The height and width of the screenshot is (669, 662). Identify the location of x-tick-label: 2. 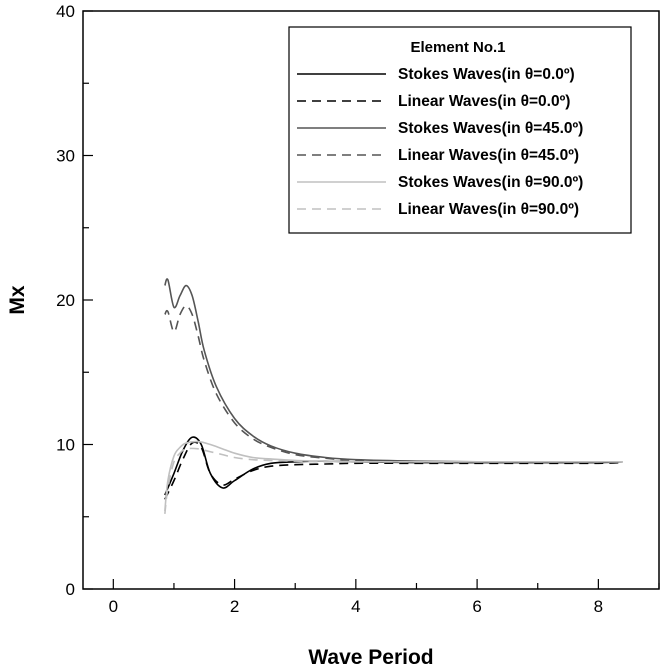
(234, 606).